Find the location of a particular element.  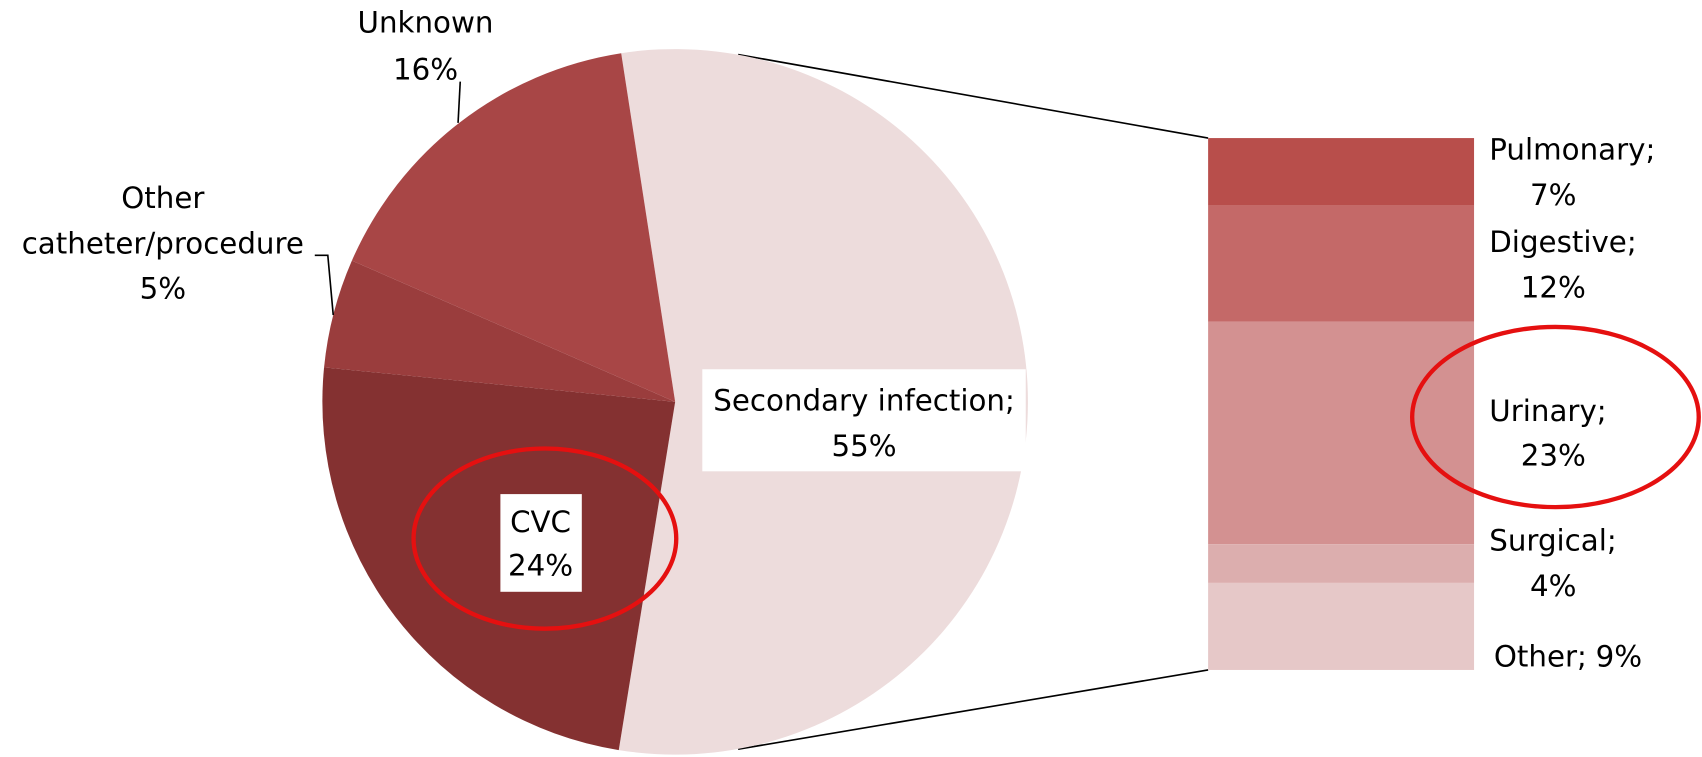

value-label: 24% is located at coordinates (540, 565).